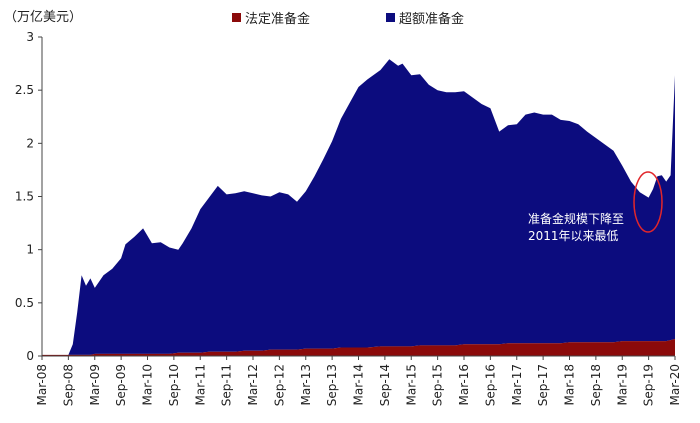 This screenshot has height=423, width=700. I want to click on x-tick-label: Mar-18, so click(570, 384).